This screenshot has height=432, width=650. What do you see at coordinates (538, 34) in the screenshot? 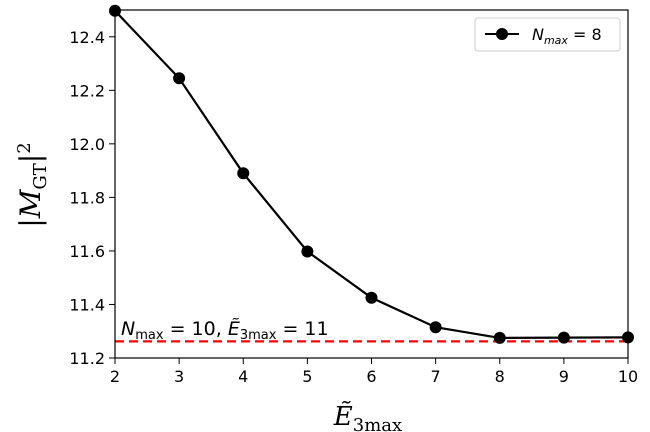
I see `legend-label-main: N` at bounding box center [538, 34].